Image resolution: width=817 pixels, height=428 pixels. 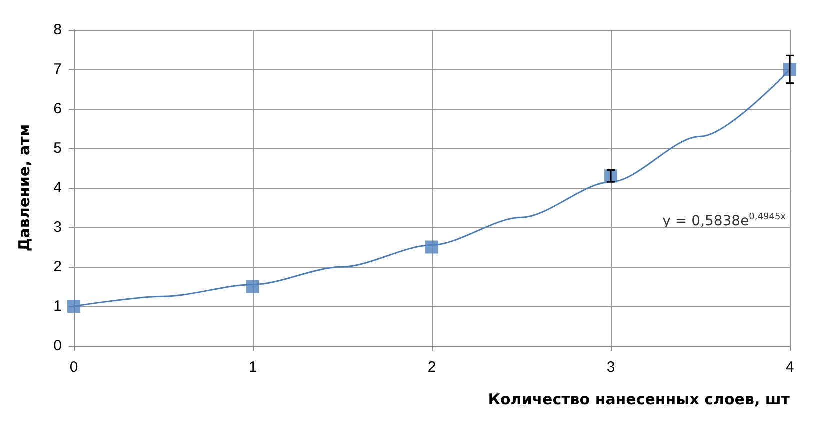 I want to click on y-tick-label: 7, so click(x=58, y=69).